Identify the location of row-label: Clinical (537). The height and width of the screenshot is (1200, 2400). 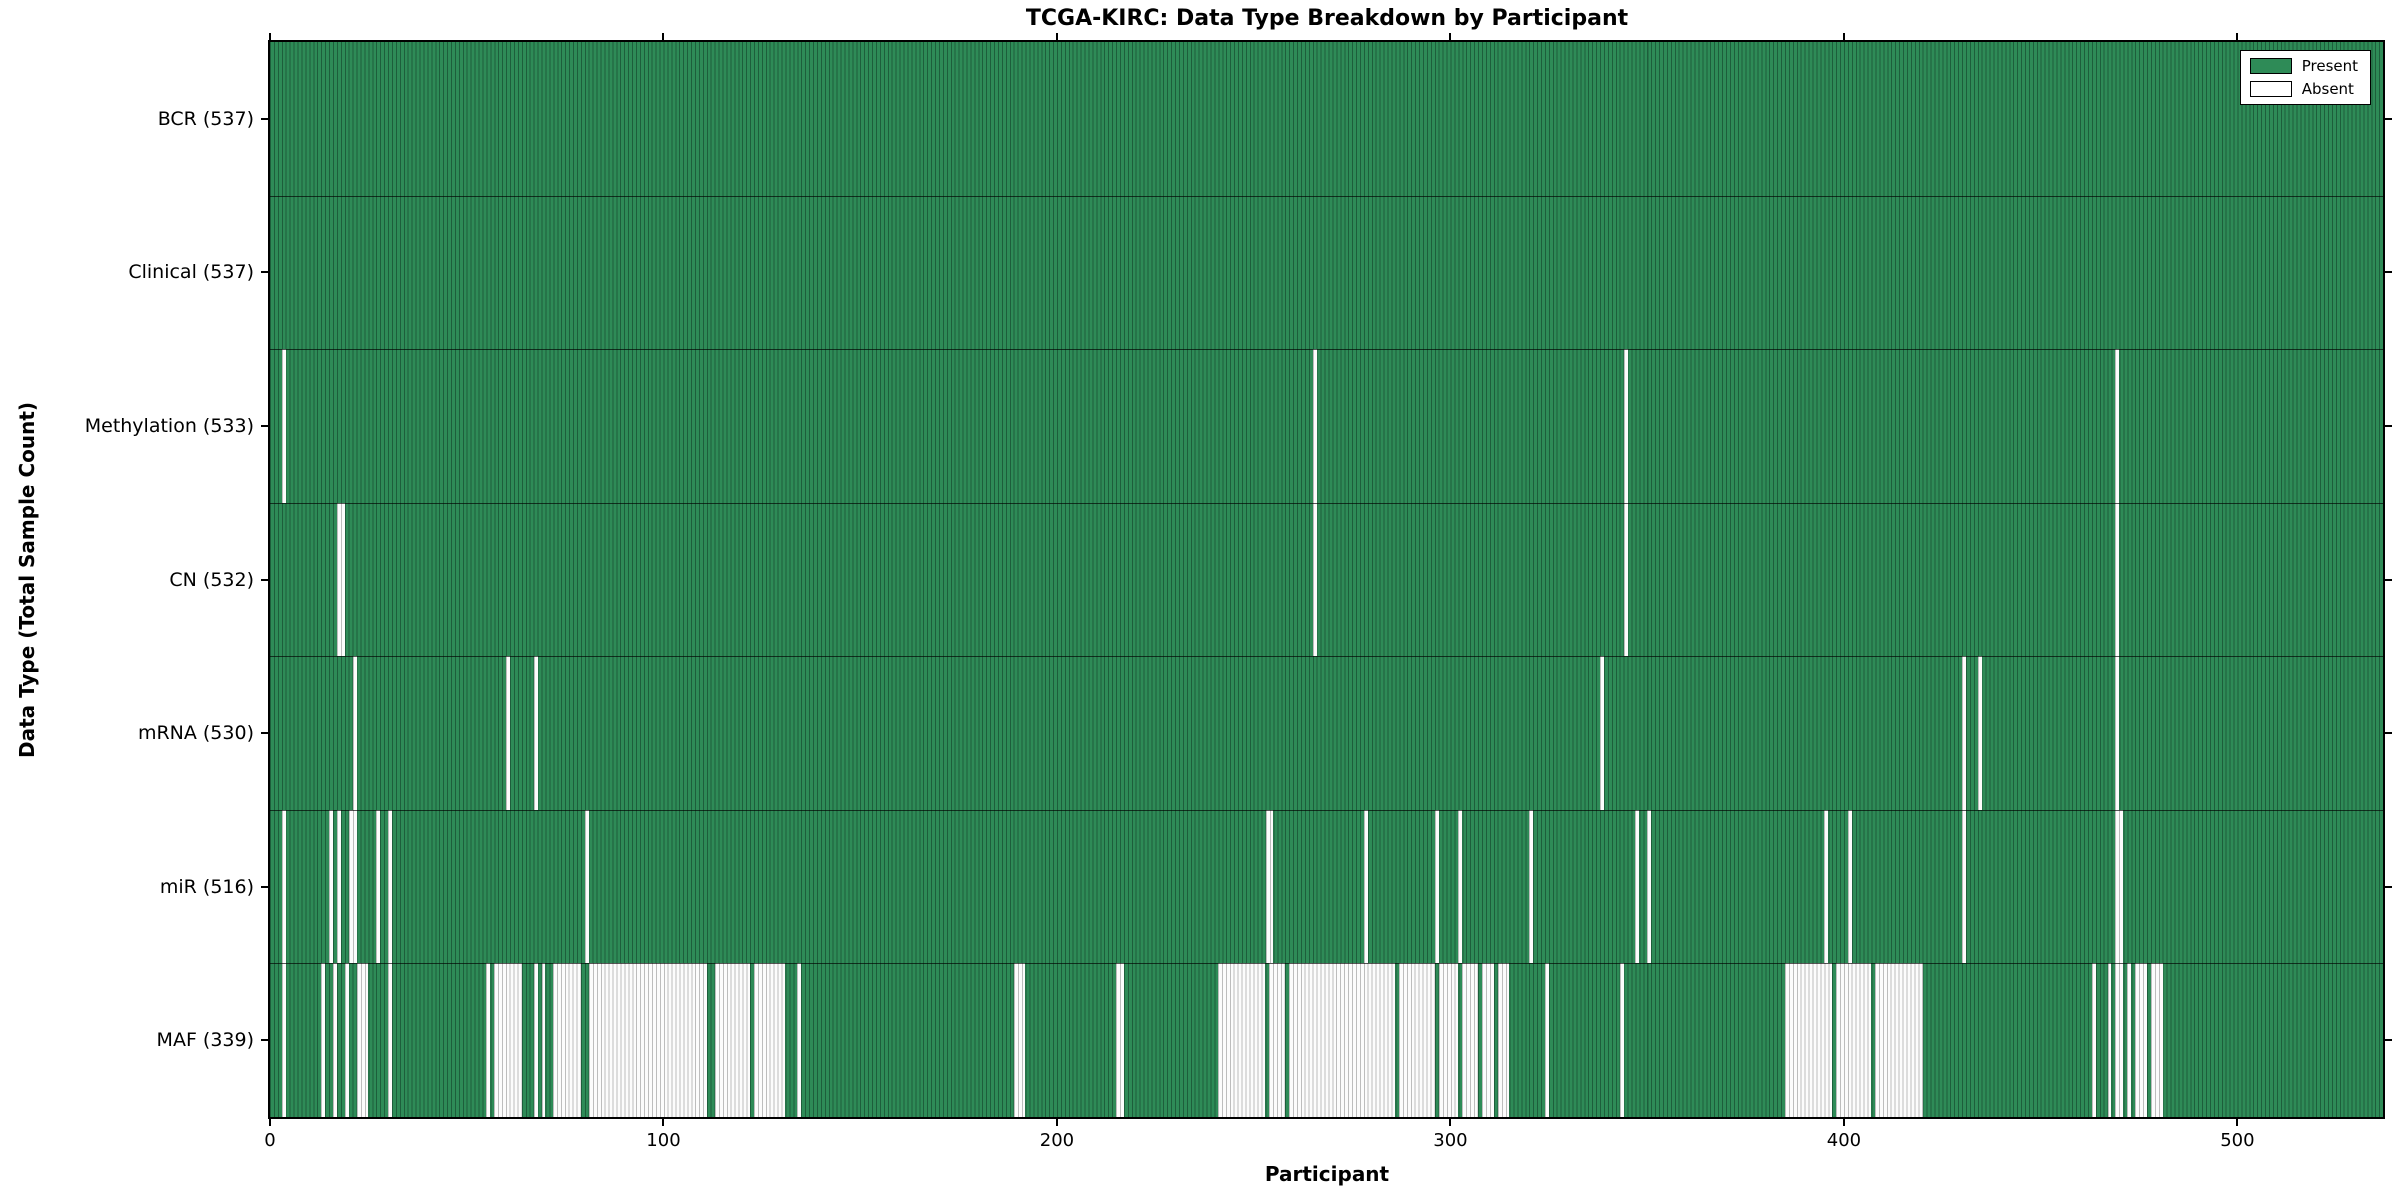
(191, 272).